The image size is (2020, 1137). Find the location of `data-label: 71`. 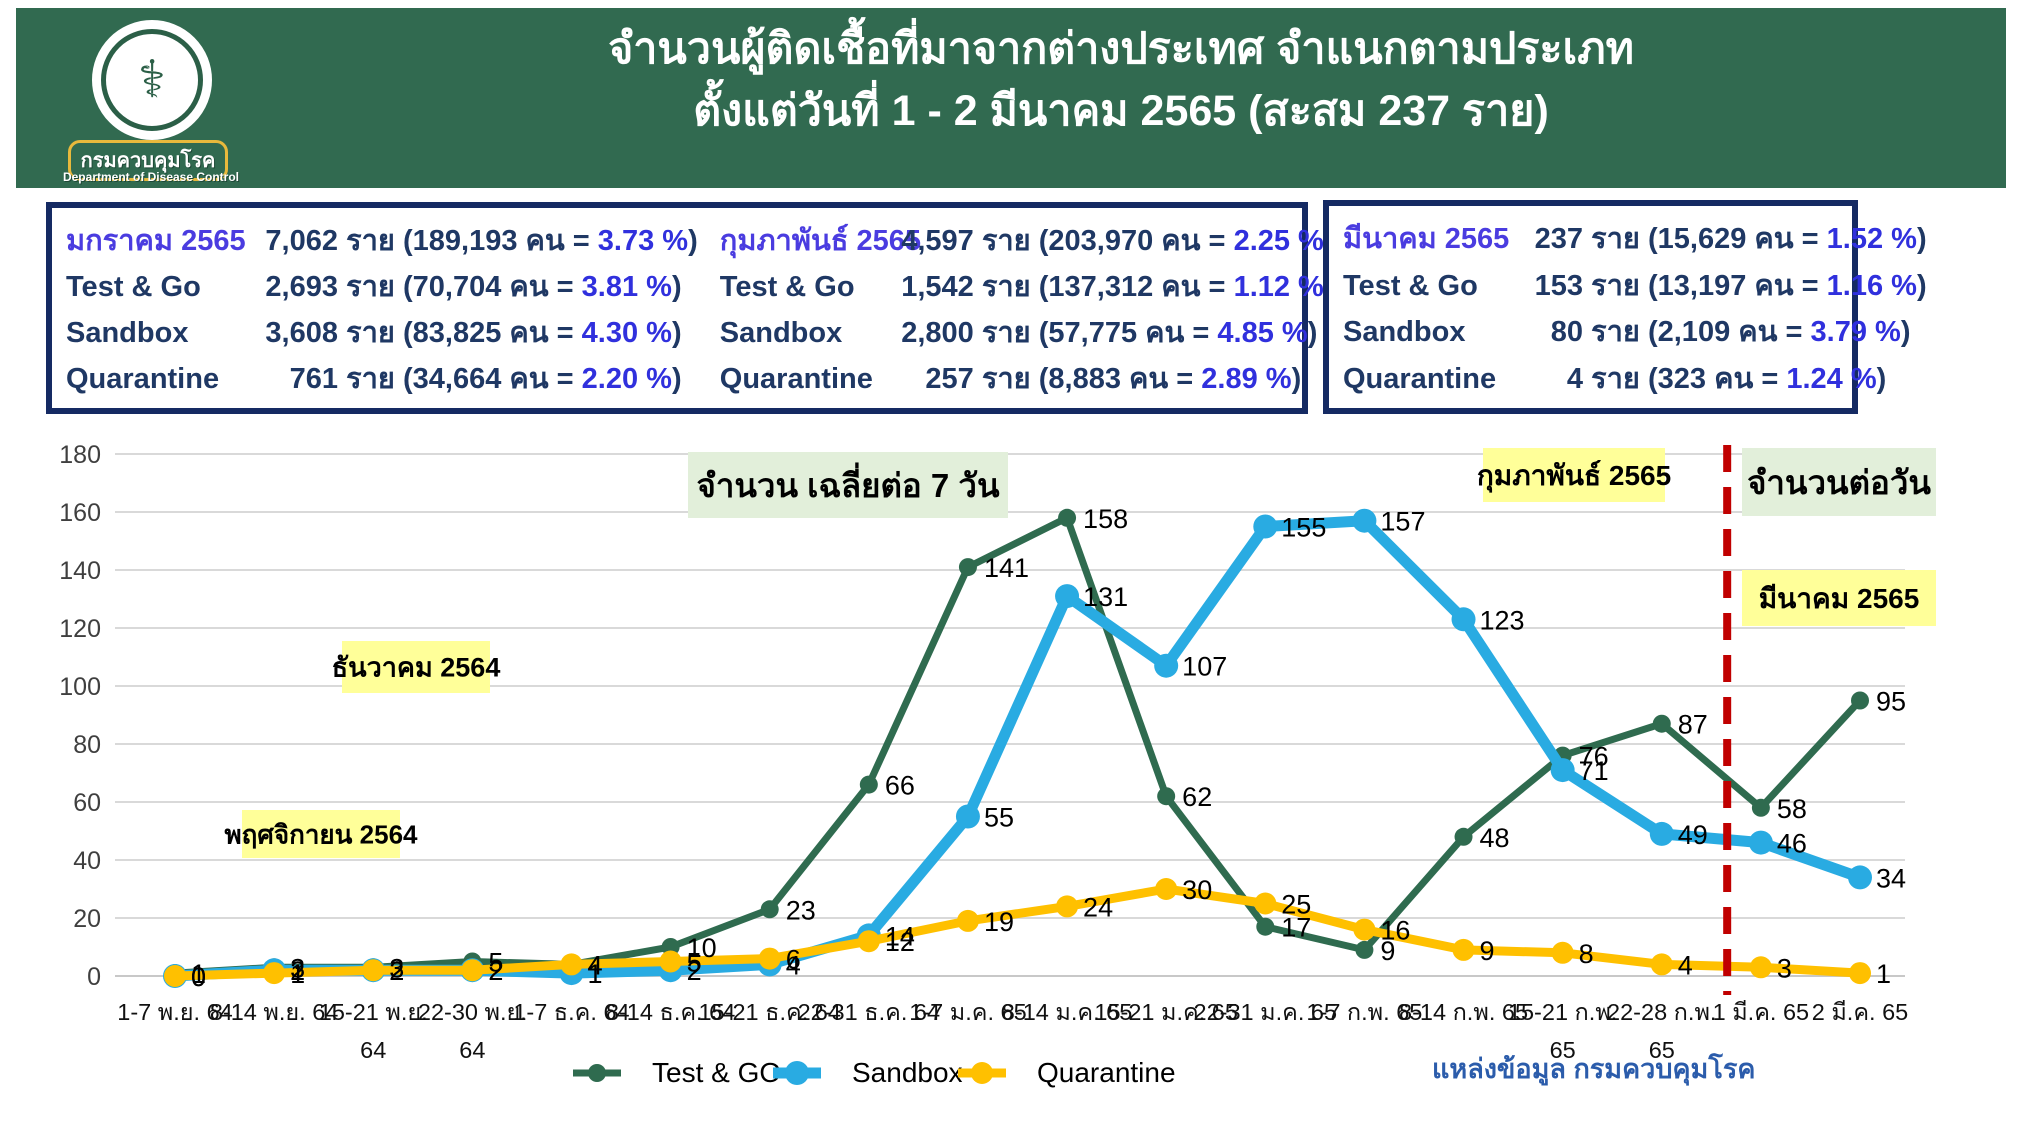

data-label: 71 is located at coordinates (1594, 771).